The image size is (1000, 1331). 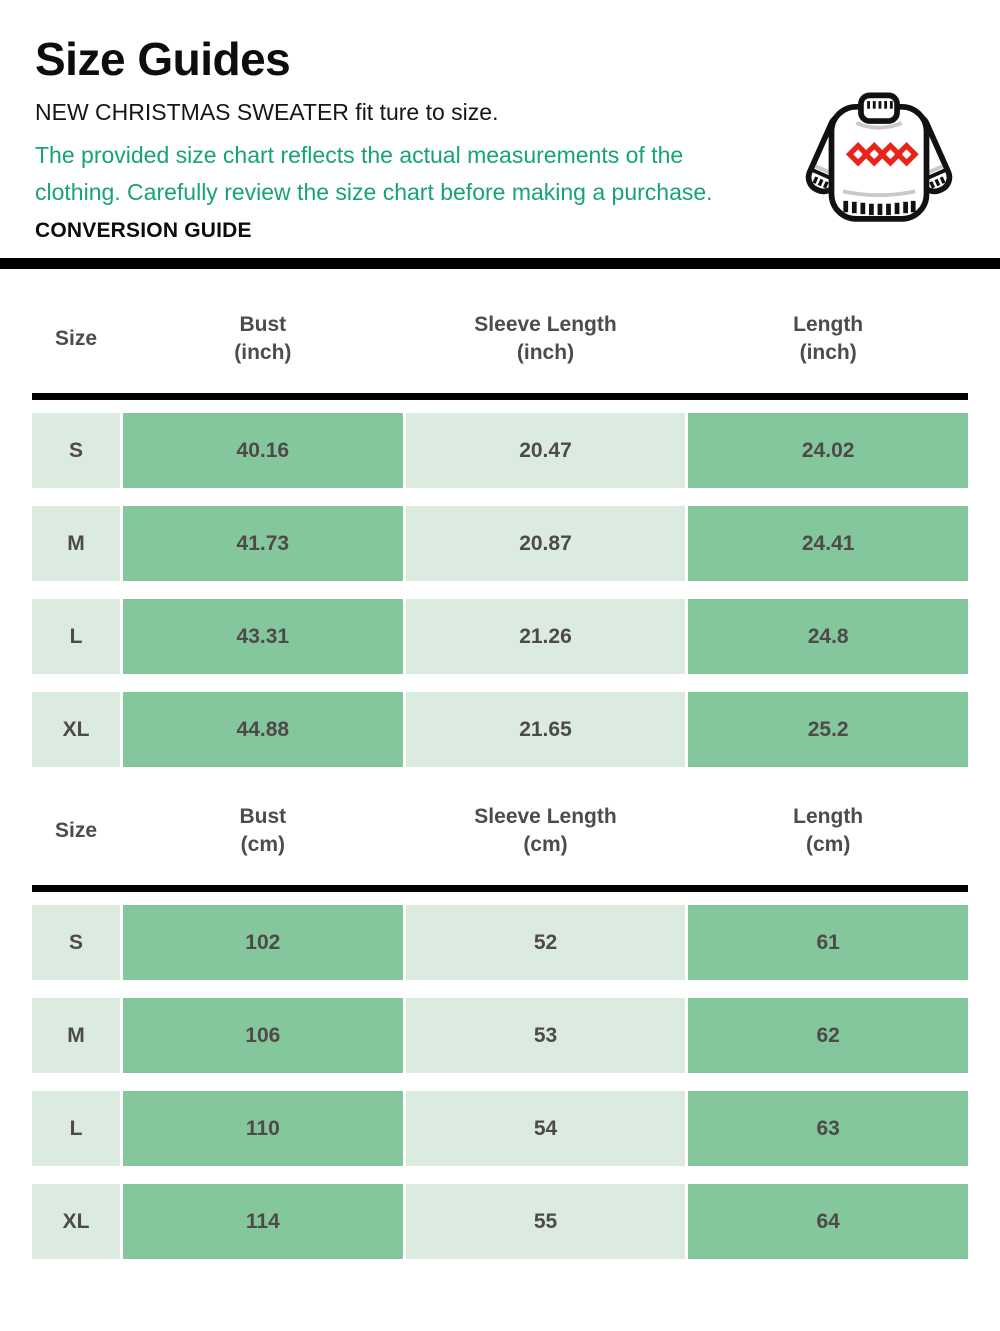 I want to click on conversion-guide-heading: CONVERSION GUIDE, so click(x=143, y=230).